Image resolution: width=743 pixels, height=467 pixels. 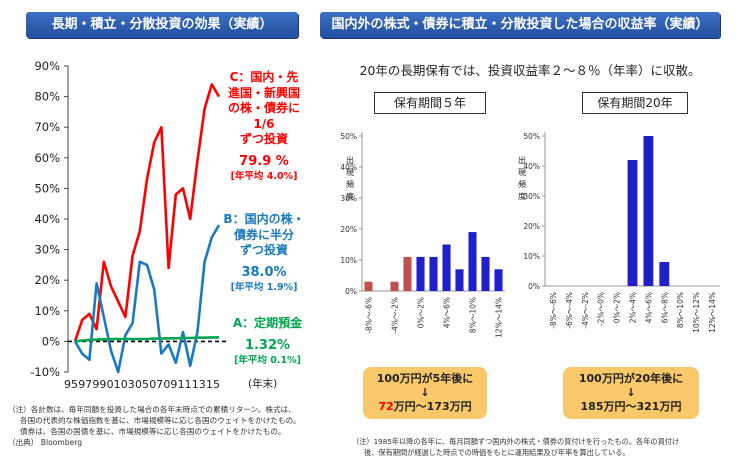 What do you see at coordinates (153, 431) in the screenshot?
I see `note-left-3: 債券は、各国の国債を基に、市場規模等に応じ各国のウェイトをかけたもの。` at bounding box center [153, 431].